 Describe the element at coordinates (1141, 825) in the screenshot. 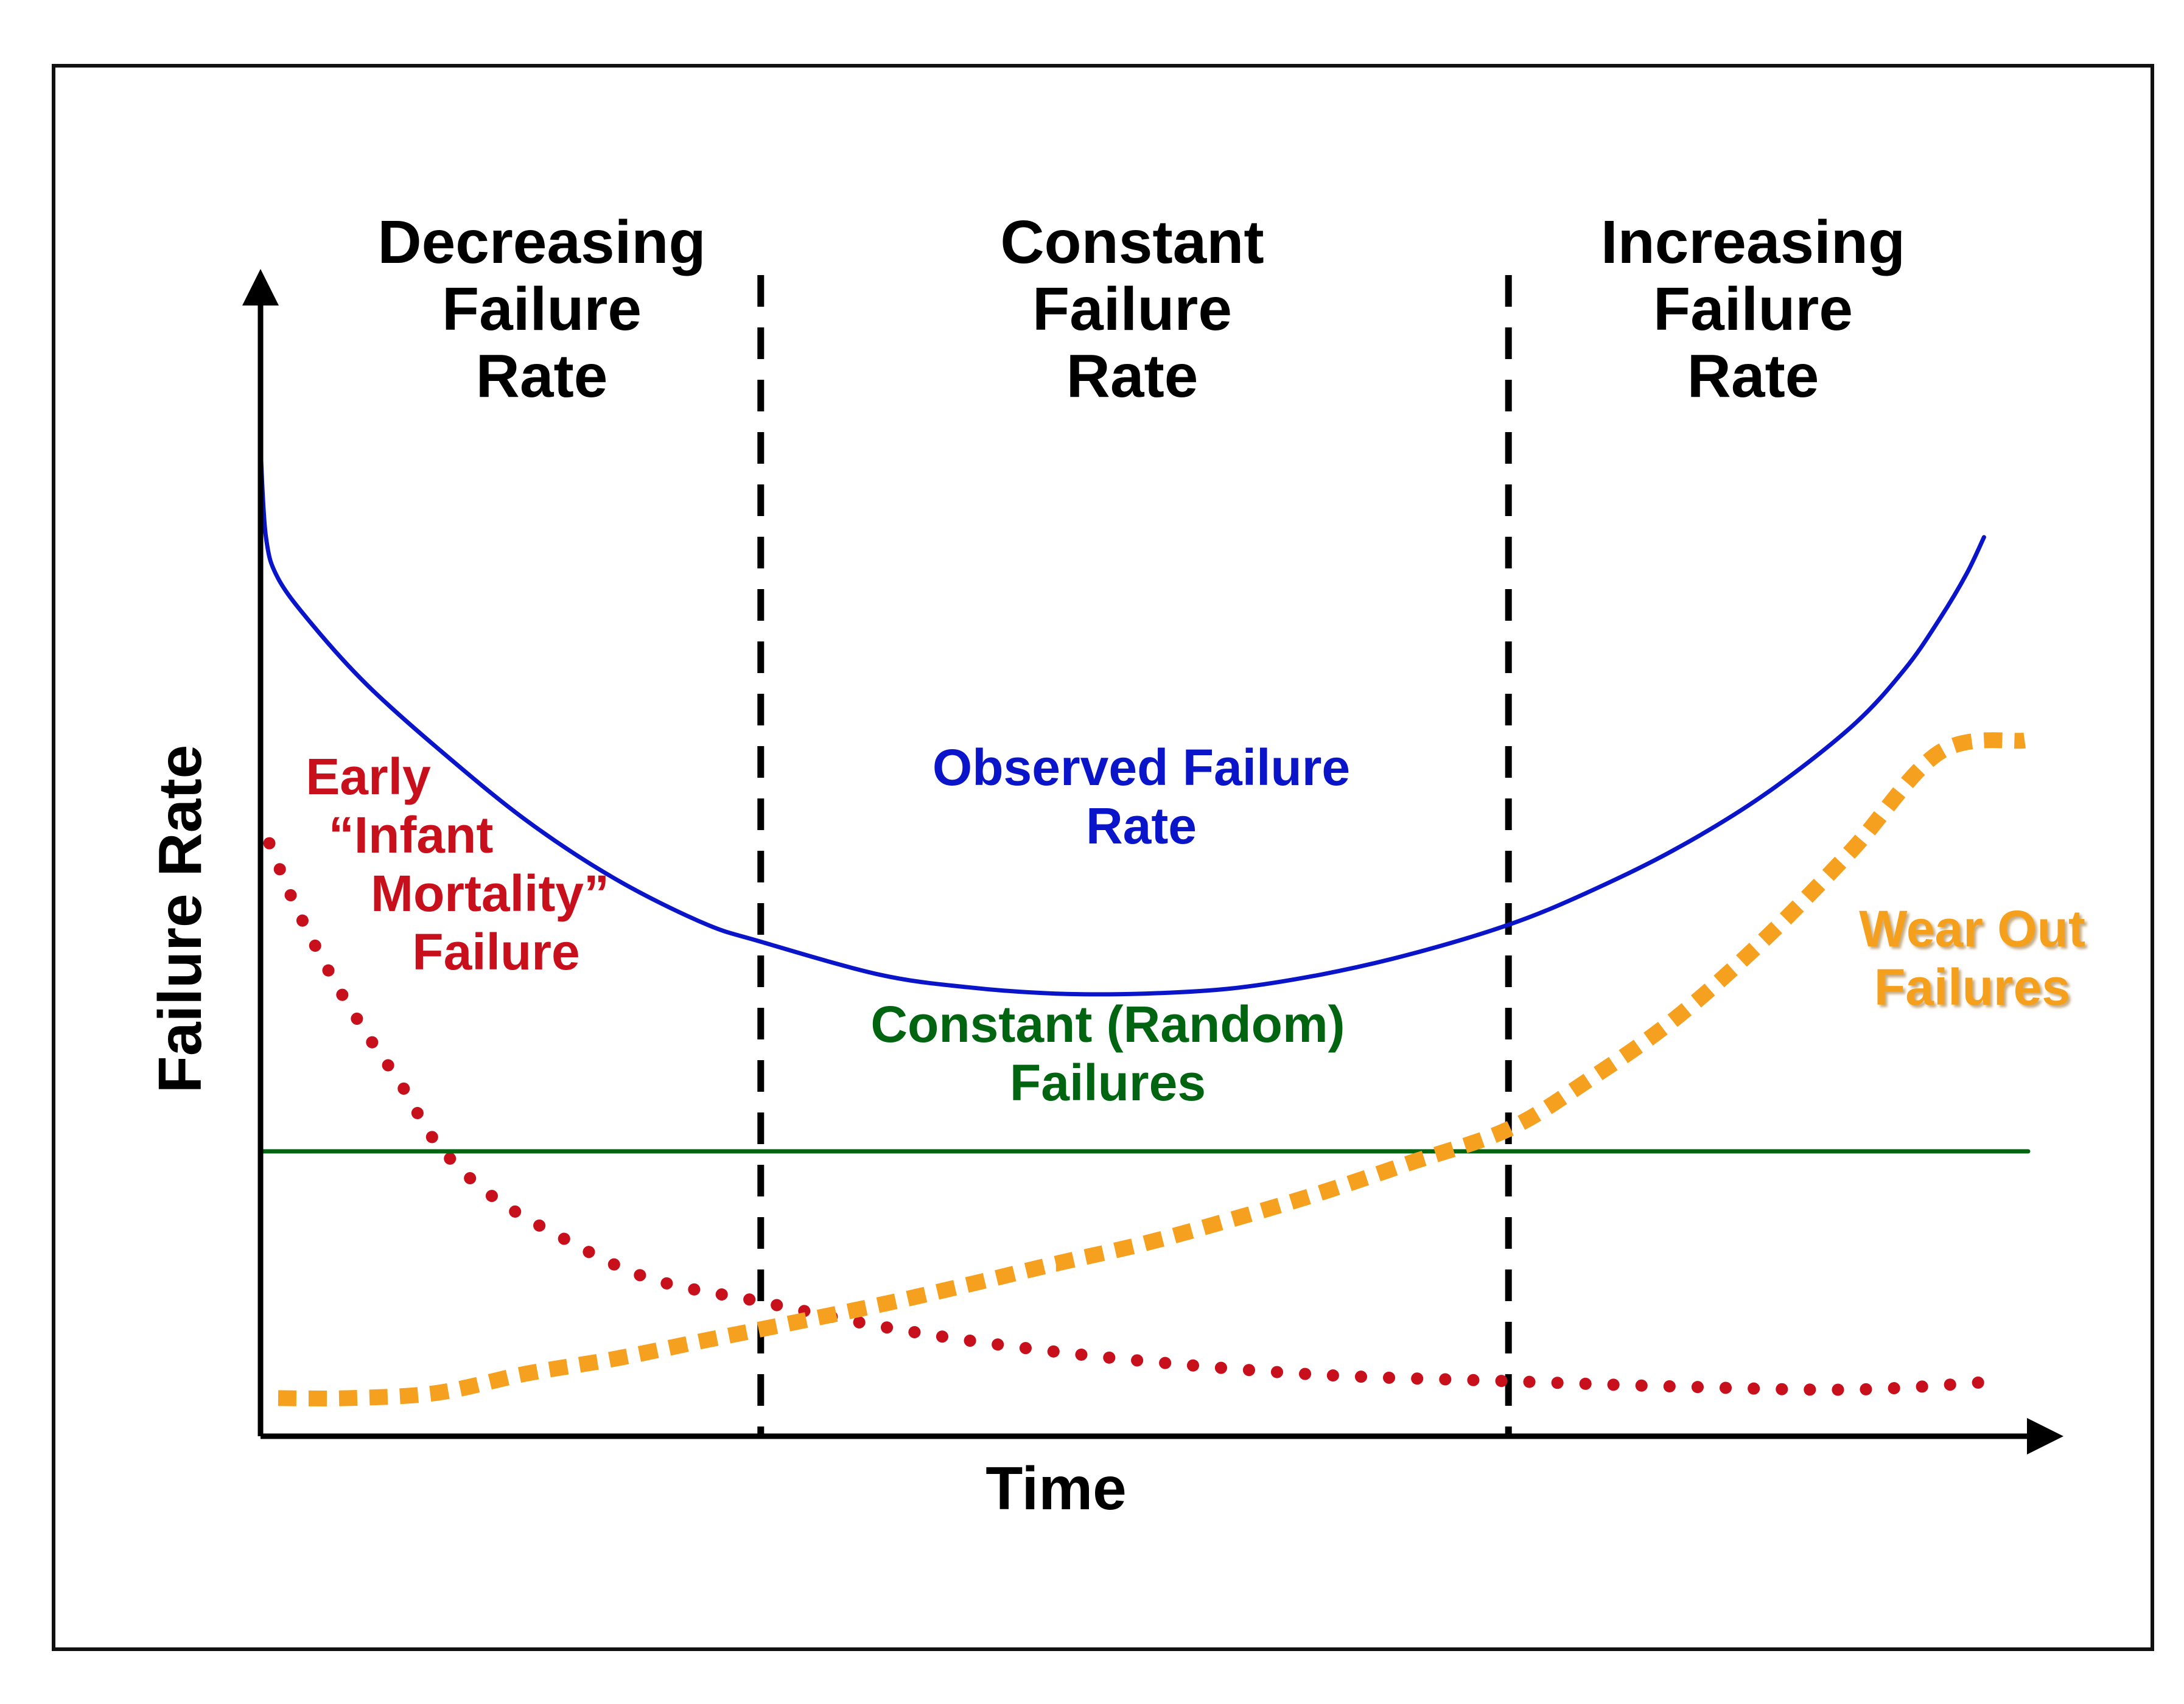

I see `series-label-line: Rate` at that location.